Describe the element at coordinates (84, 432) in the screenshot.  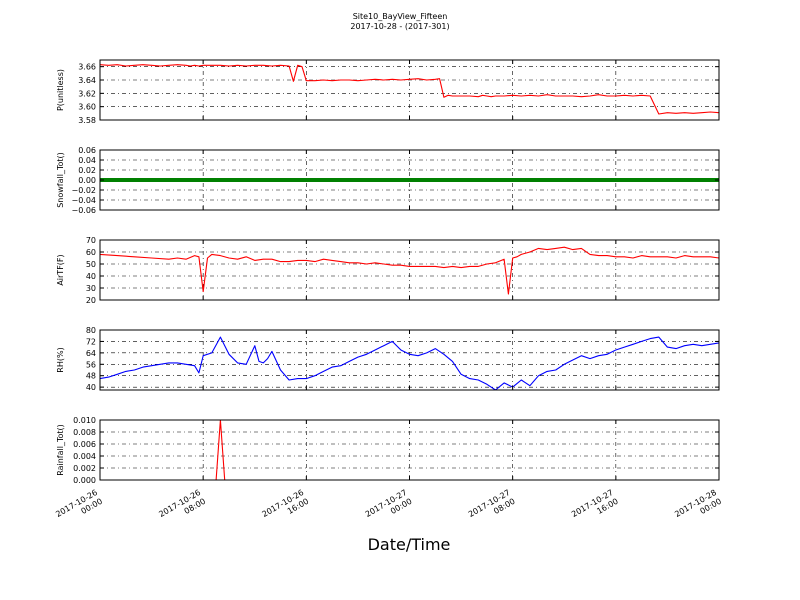
I see `y-tick-label: 0.008` at that location.